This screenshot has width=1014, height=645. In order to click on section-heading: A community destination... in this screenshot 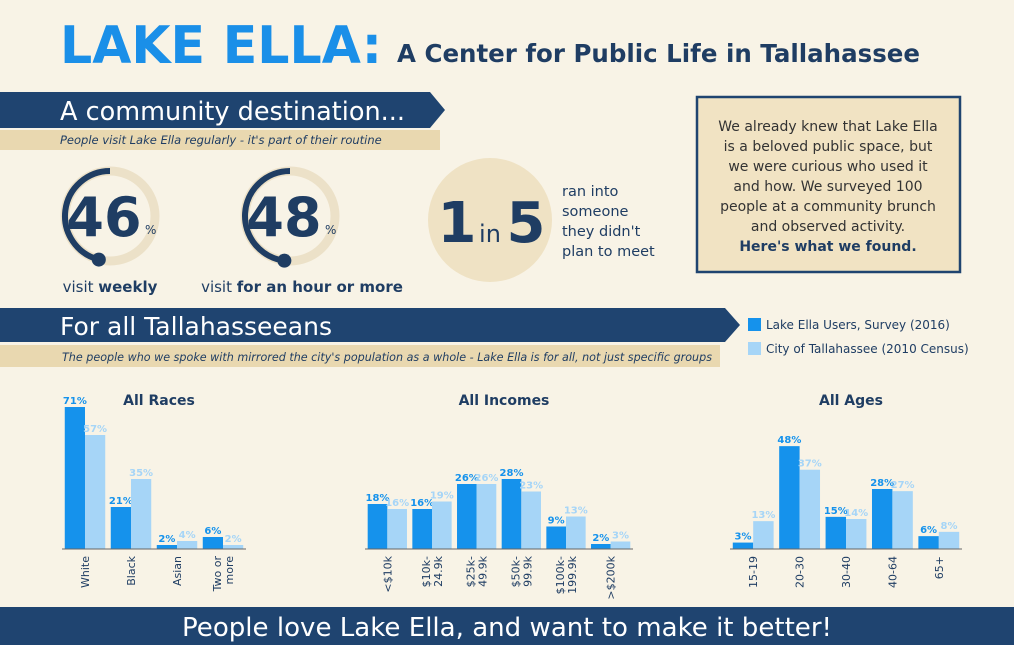, I will do `click(232, 112)`.